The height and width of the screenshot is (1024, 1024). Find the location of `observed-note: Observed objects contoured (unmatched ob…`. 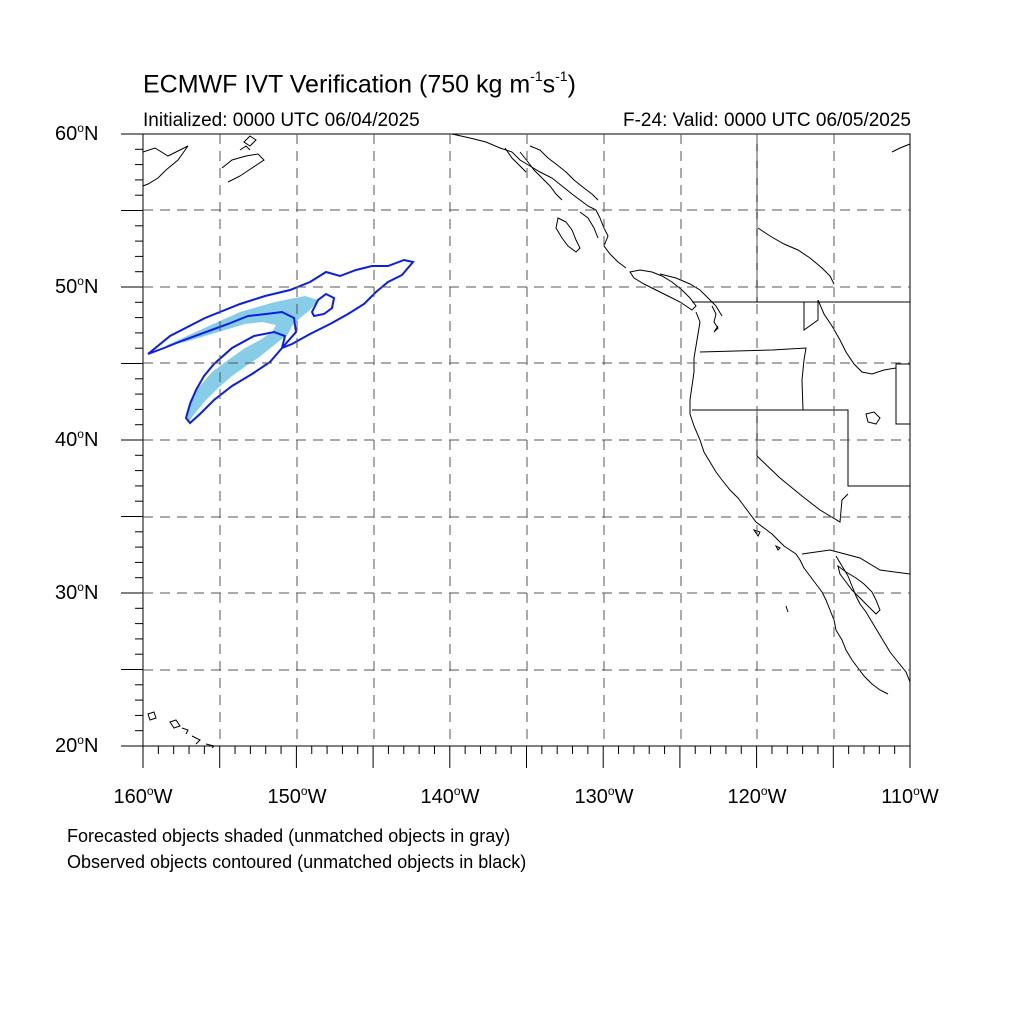

observed-note: Observed objects contoured (unmatched ob… is located at coordinates (297, 862).